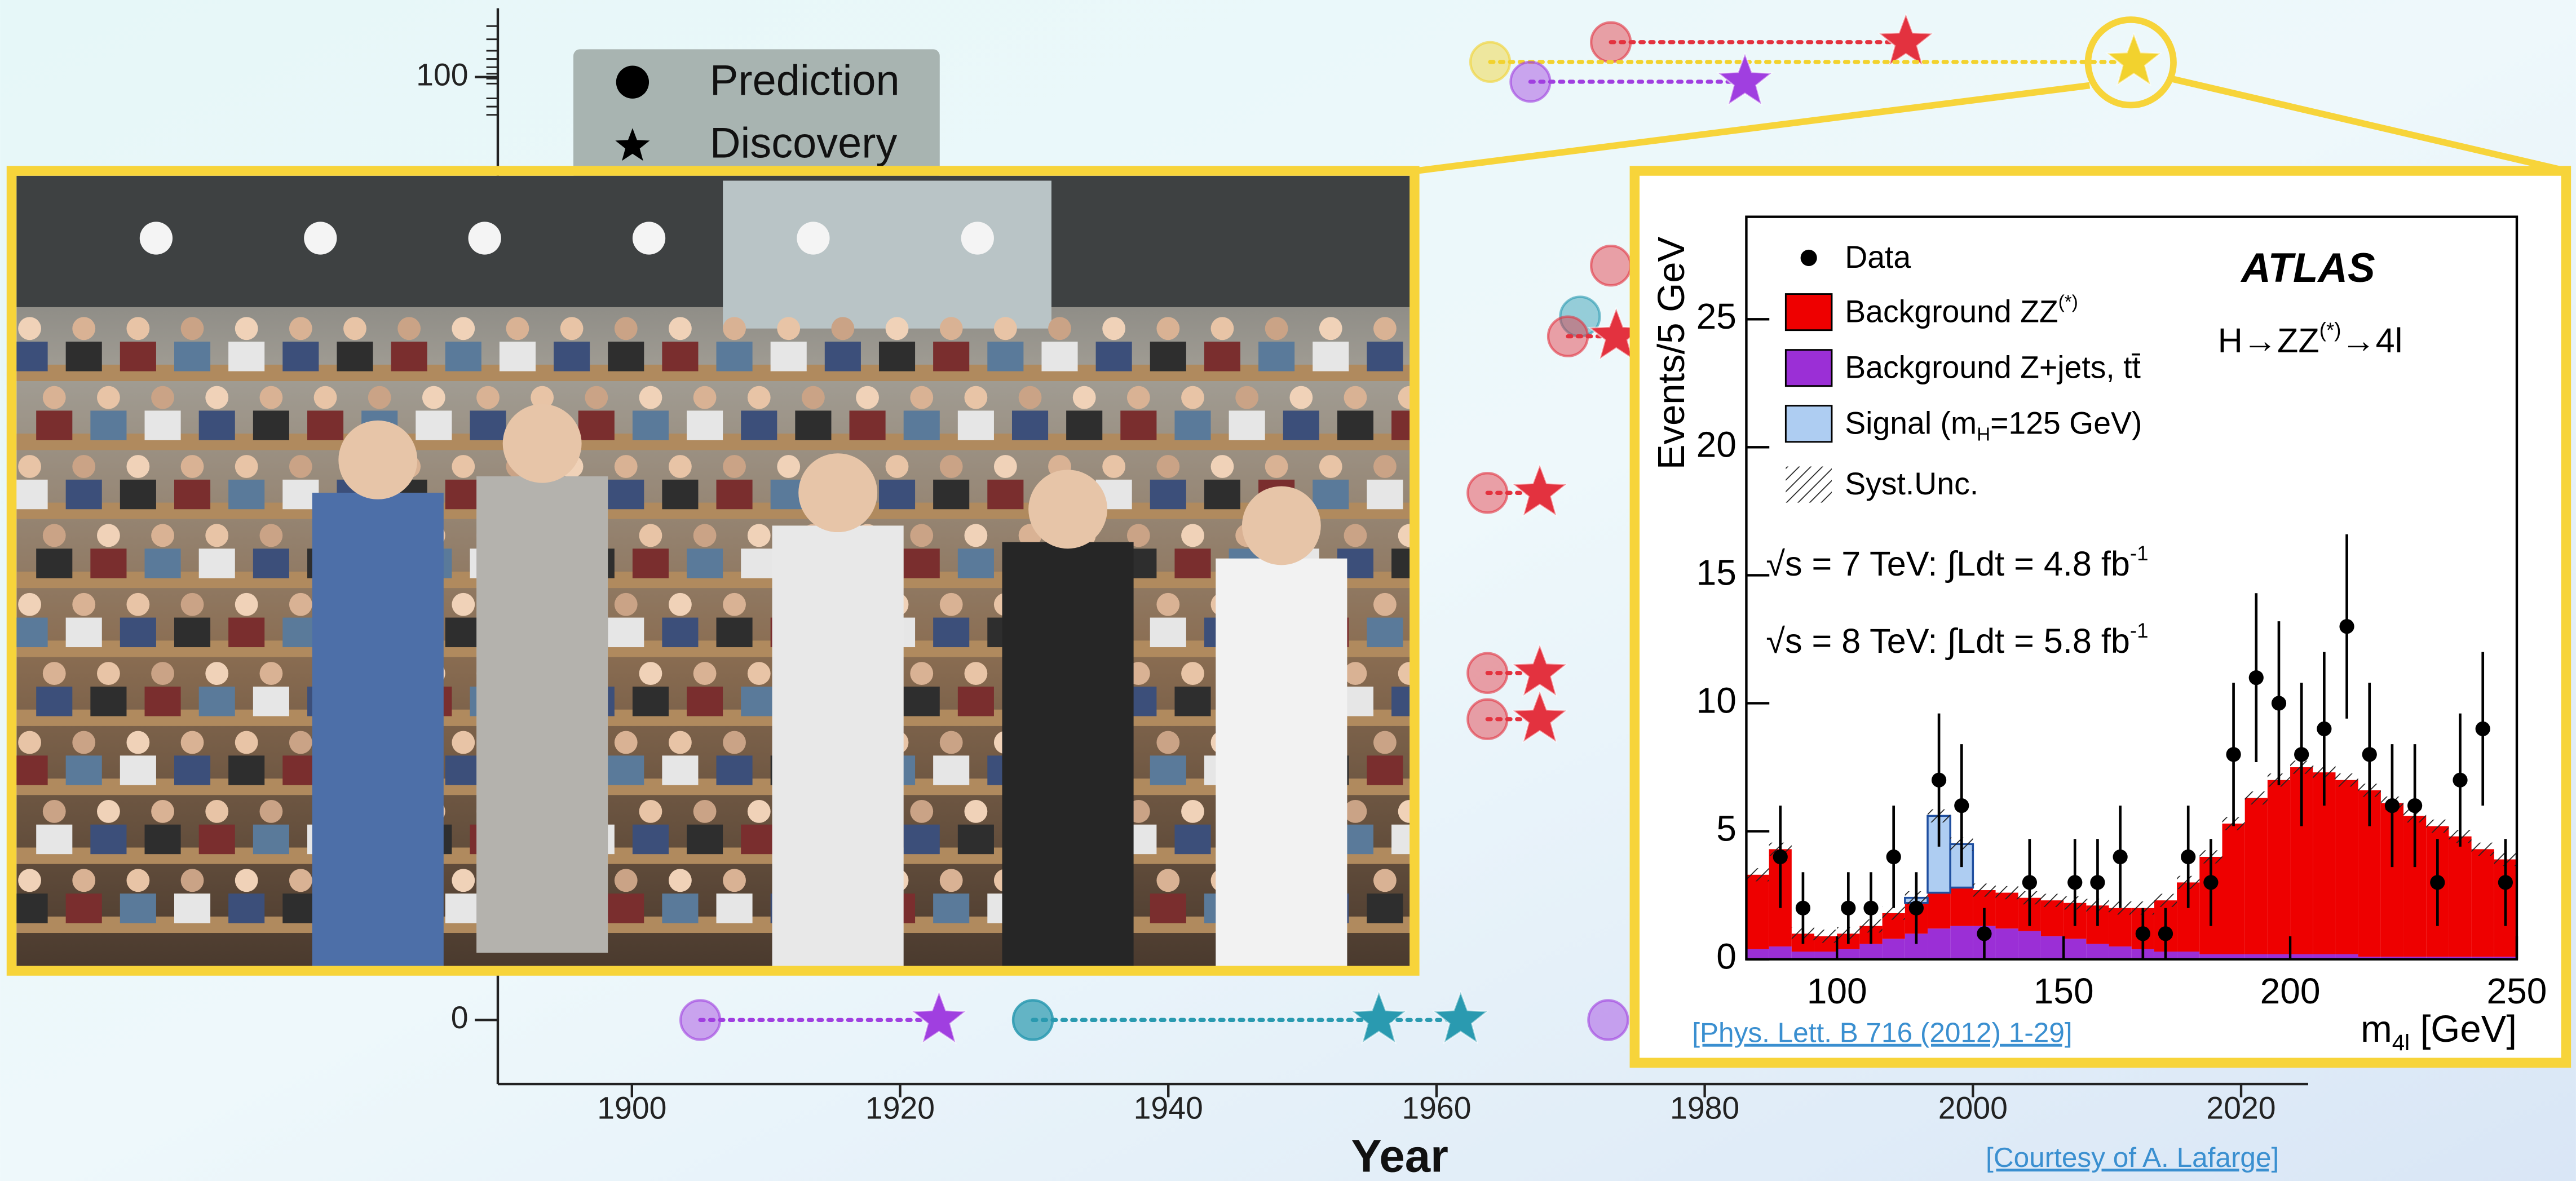  I want to click on photo-figure-head, so click(378, 459).